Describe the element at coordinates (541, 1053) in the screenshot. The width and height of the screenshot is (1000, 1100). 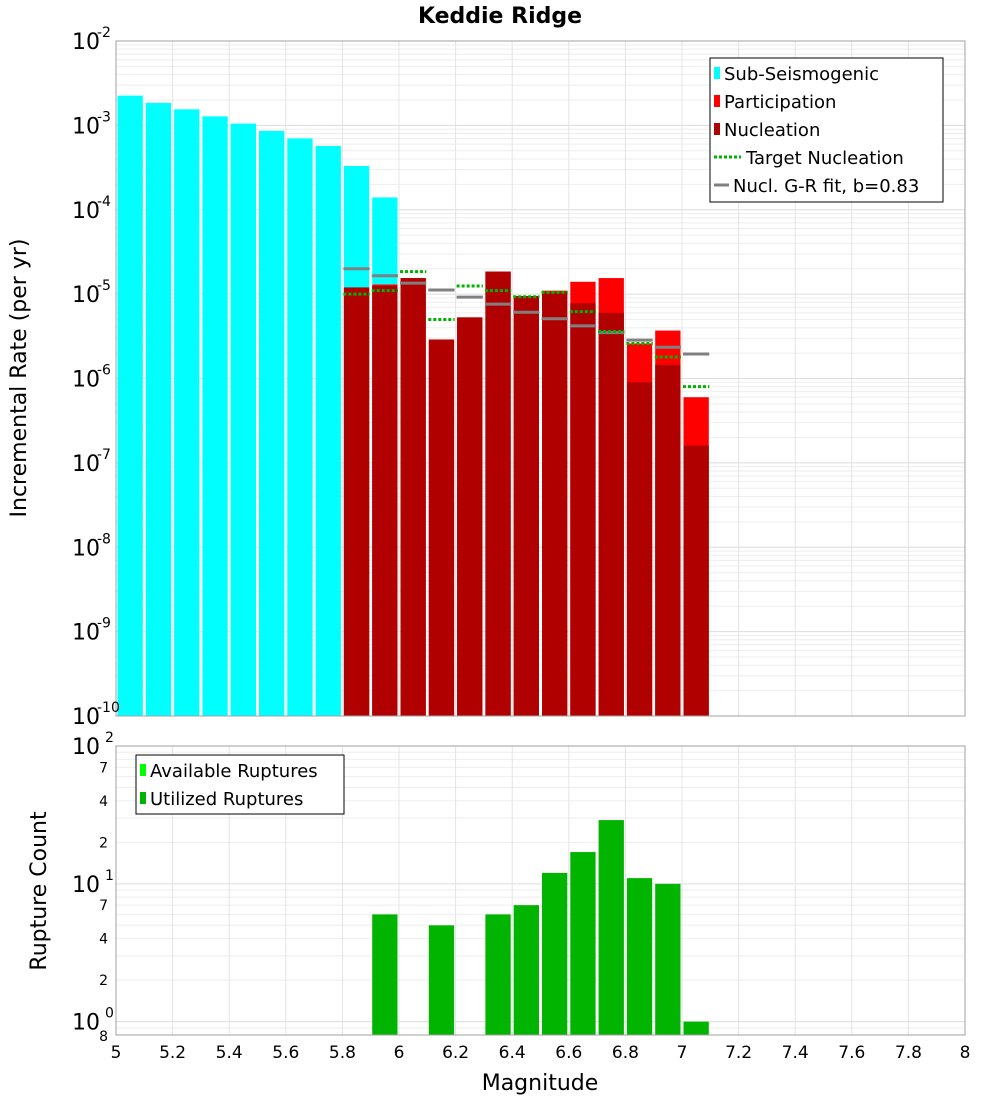
I see `x-tick-labels: 5 5.2 5.4 5.6 5.8 6 6.2 6.4 6.6 6.8 7 7.2 7.4 7.6 7.8 8` at that location.